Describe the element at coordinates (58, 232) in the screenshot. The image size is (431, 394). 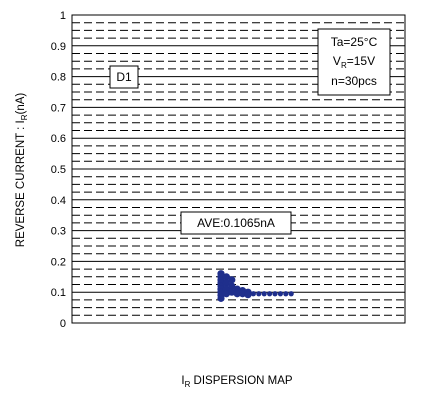
I see `y-tick-label: 0.3` at that location.